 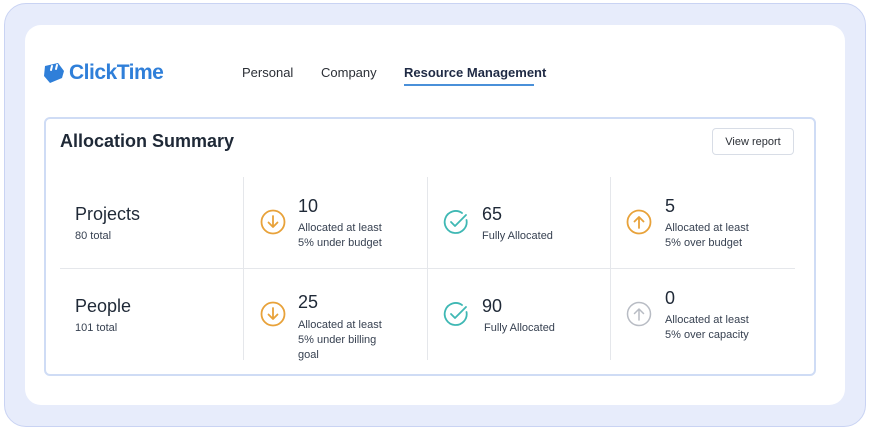 I want to click on row-divider, so click(x=427, y=268).